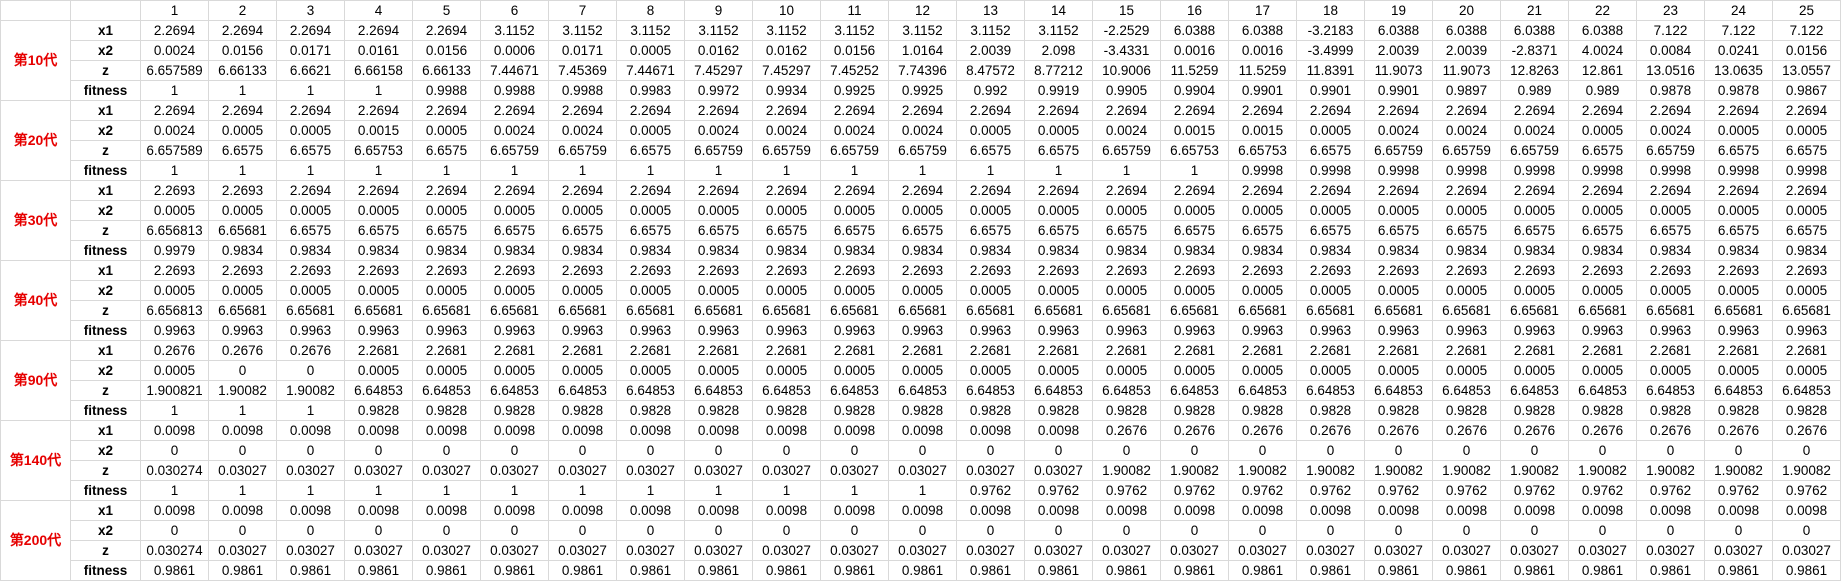 Image resolution: width=1844 pixels, height=583 pixels. Describe the element at coordinates (105, 390) in the screenshot. I see `variable-label: z` at that location.